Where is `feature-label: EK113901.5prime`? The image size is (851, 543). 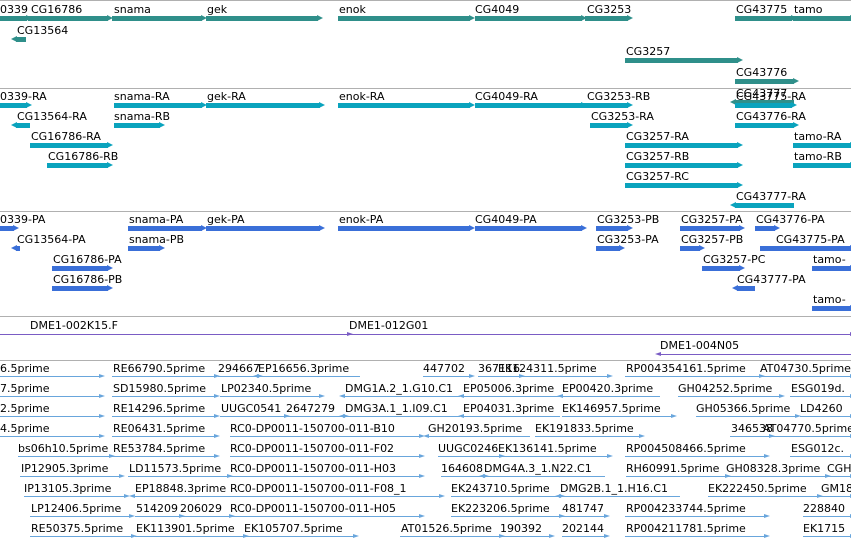
feature-label: EK113901.5prime is located at coordinates (185, 528).